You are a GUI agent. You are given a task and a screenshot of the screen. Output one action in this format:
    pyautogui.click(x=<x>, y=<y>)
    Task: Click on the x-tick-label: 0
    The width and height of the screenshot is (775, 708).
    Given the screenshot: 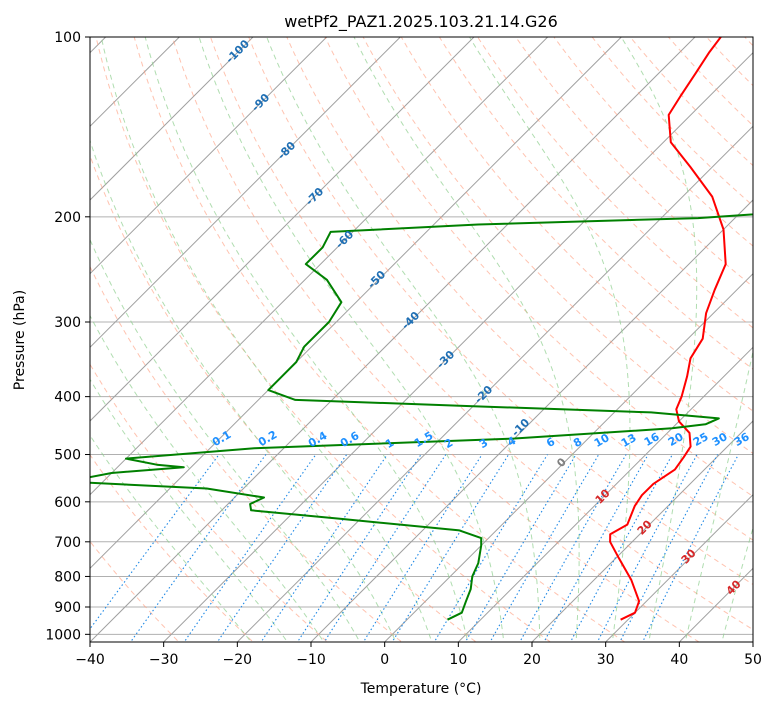 What is the action you would take?
    pyautogui.click(x=384, y=660)
    